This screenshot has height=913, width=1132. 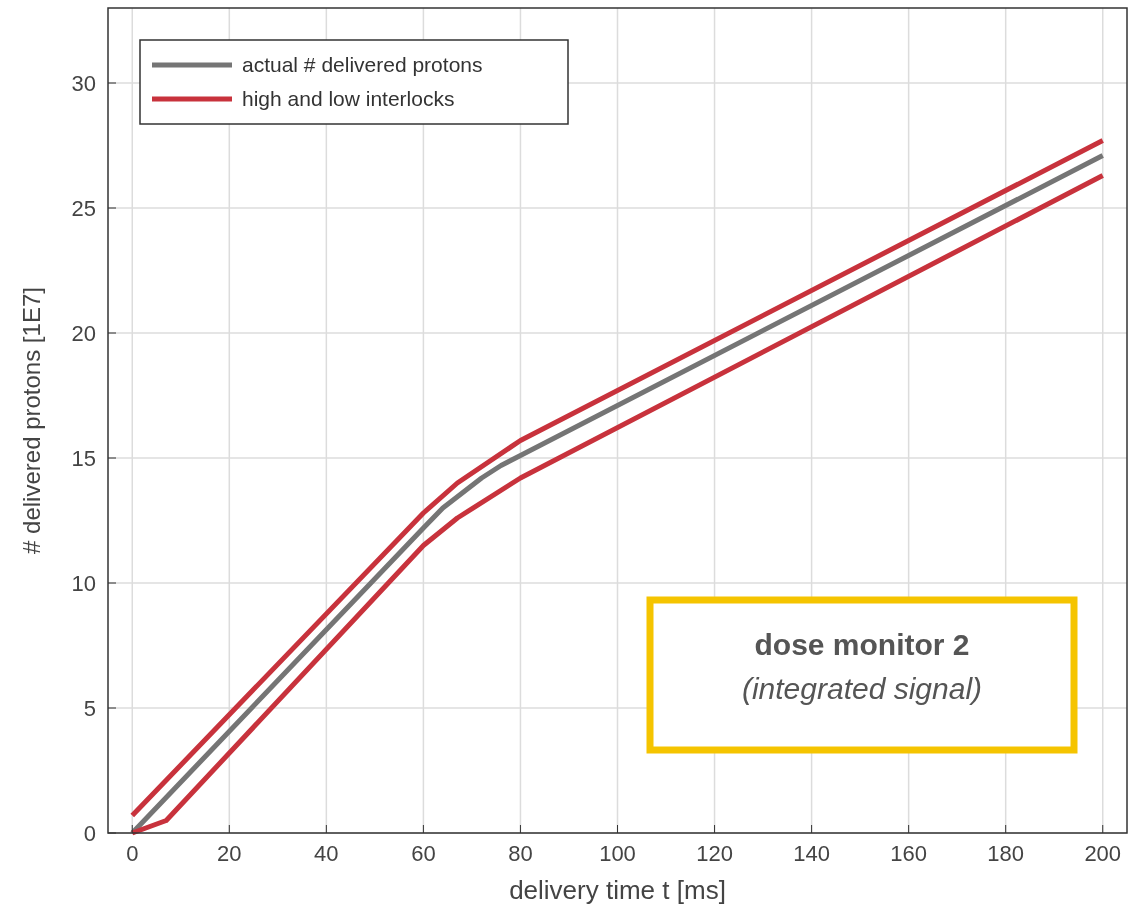 I want to click on annotation: dose monitor 2, so click(x=862, y=644).